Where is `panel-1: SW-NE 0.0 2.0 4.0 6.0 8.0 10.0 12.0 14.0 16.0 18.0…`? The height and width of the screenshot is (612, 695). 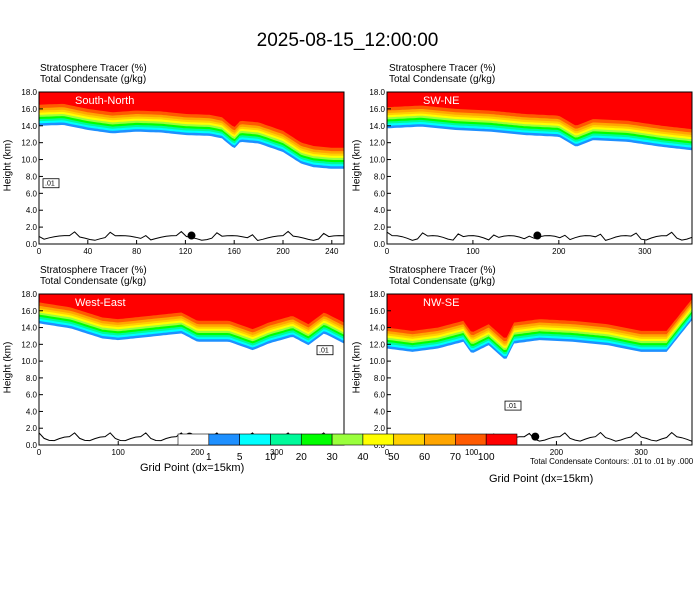
panel-1: SW-NE 0.0 2.0 4.0 6.0 8.0 10.0 12.0 14.0 16.0 18.0… is located at coordinates (531, 172).